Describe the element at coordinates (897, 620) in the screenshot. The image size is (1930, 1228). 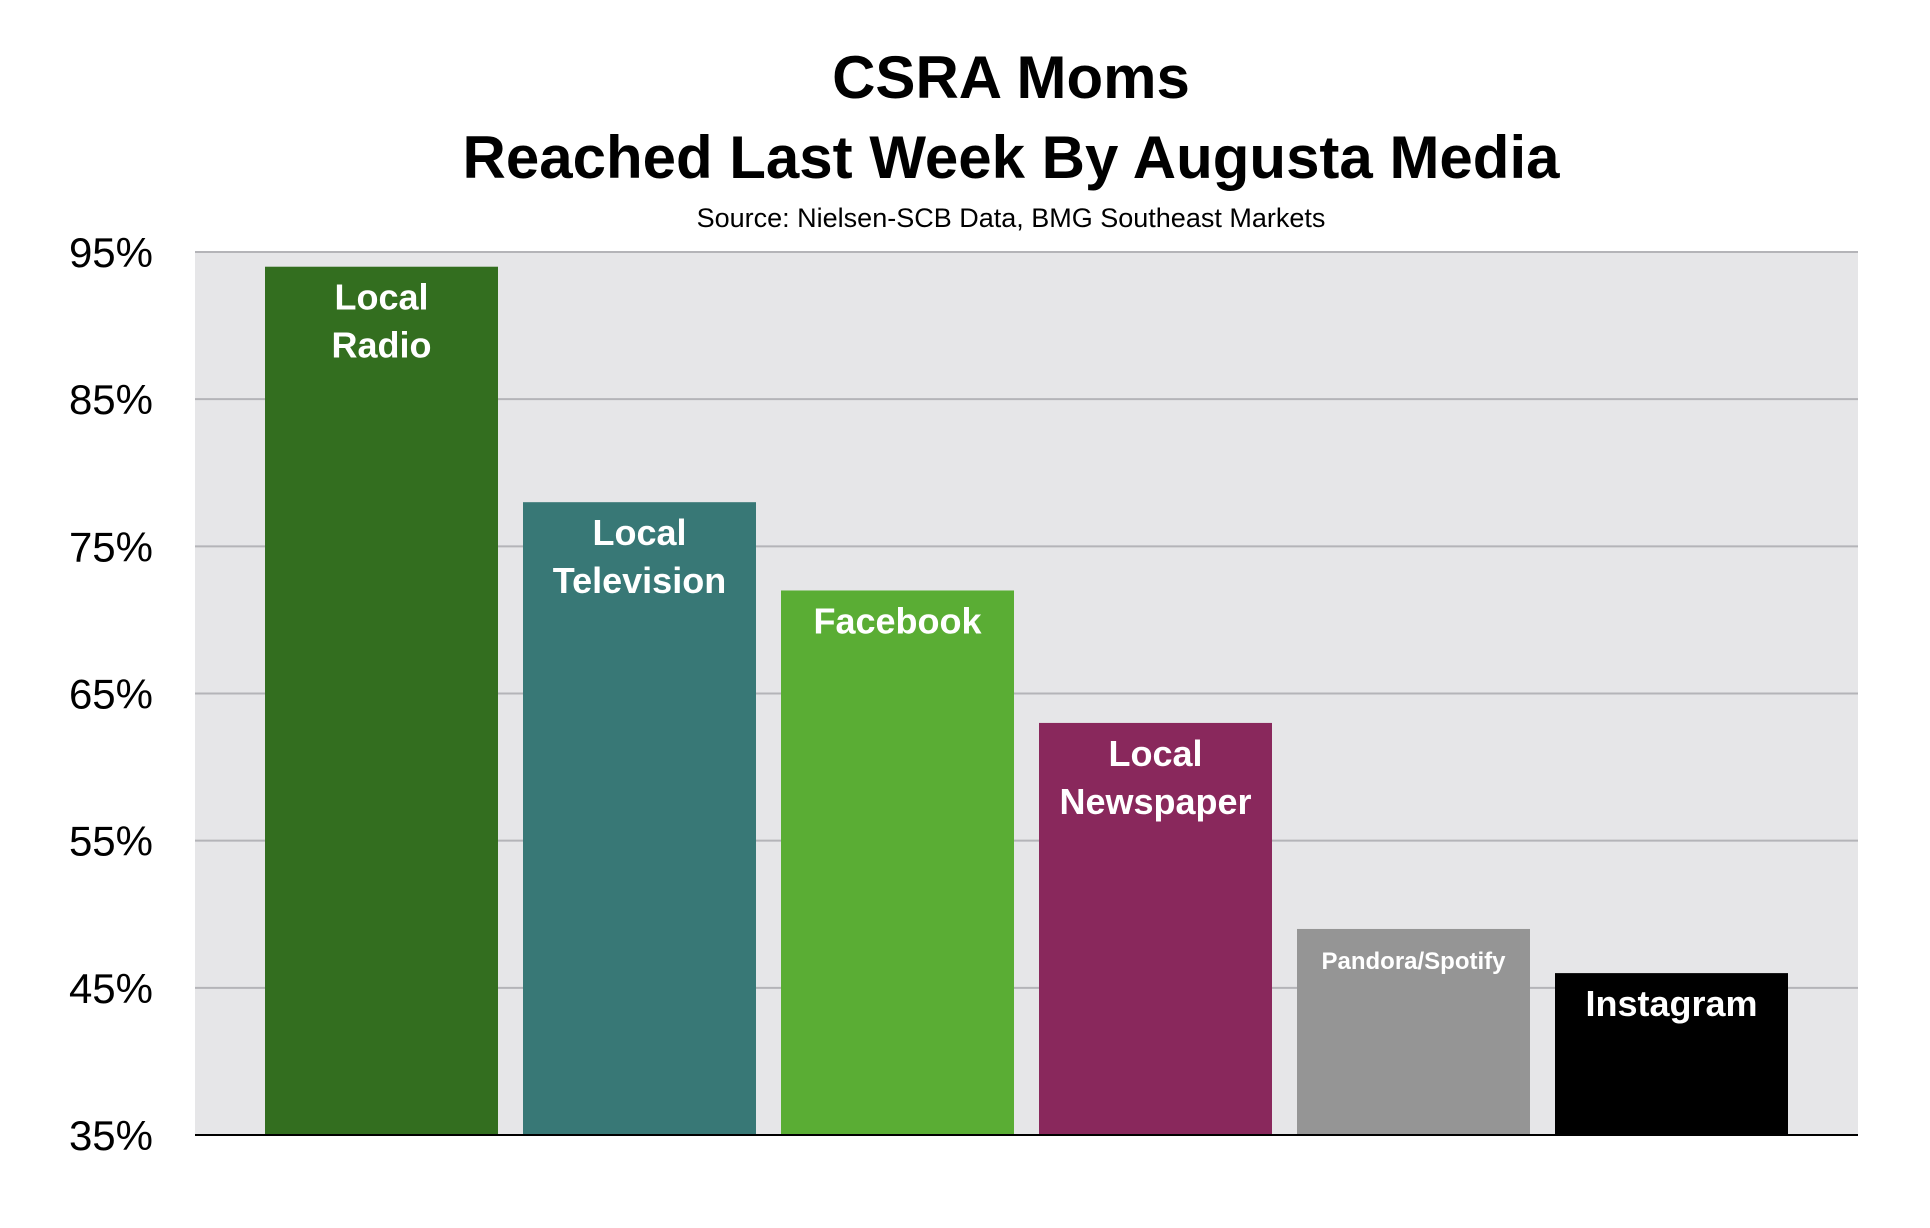
I see `bar-label-facebook-0: Facebook` at that location.